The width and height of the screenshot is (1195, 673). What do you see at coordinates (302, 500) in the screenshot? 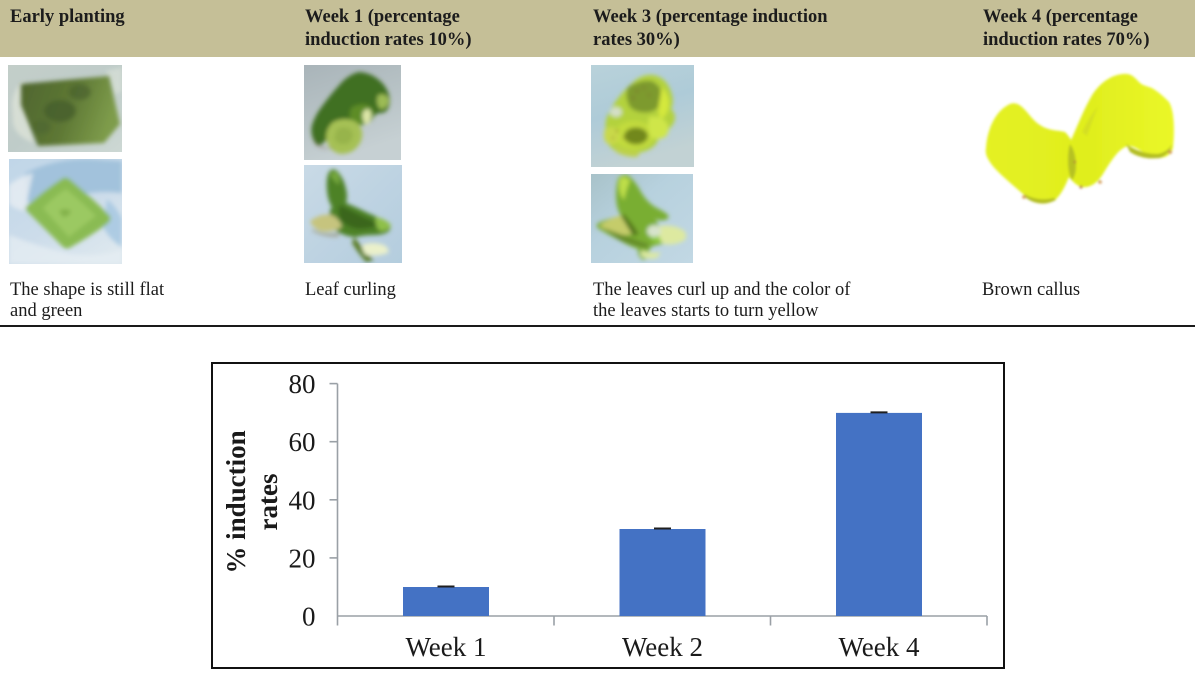
I see `svg-text: 40` at bounding box center [302, 500].